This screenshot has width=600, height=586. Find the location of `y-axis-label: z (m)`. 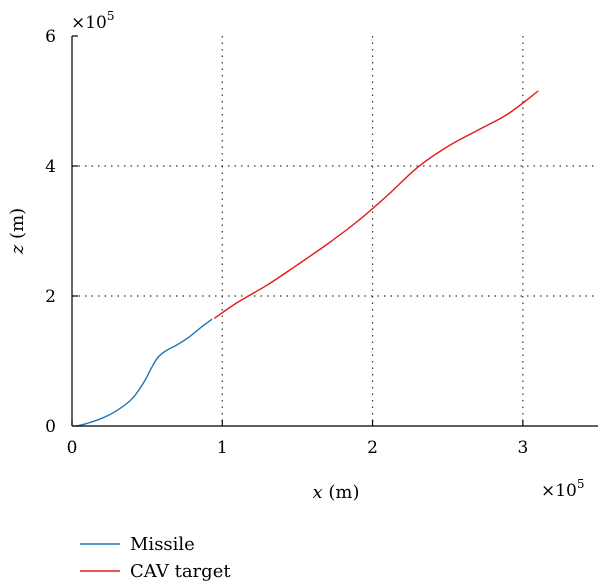

y-axis-label: z (m) is located at coordinates (17, 231).